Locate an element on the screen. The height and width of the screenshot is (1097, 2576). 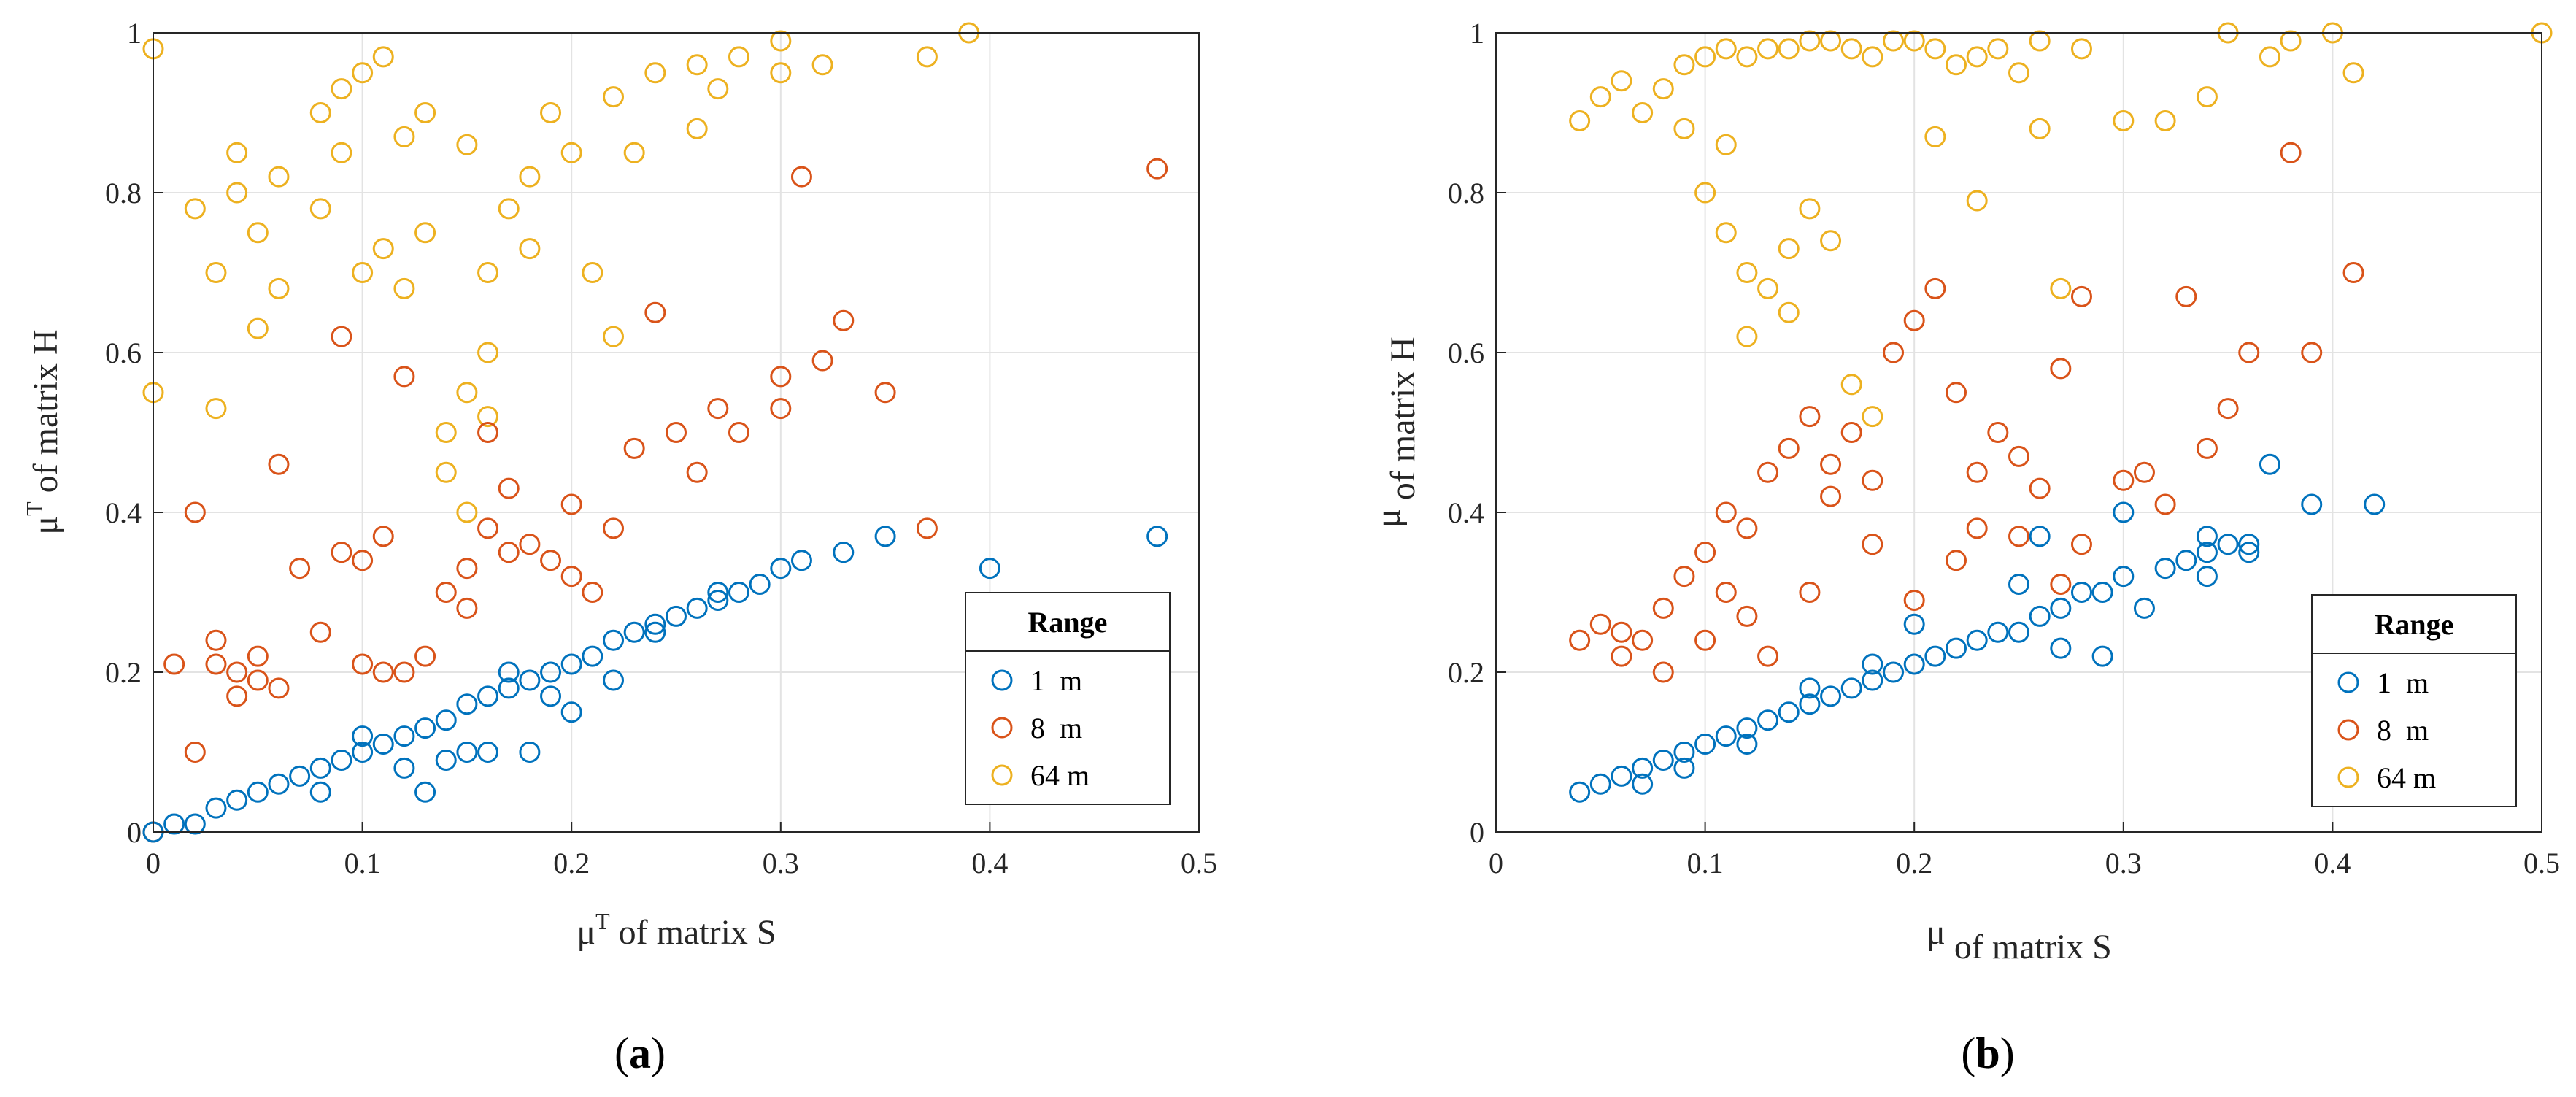
x-tick-label-a: 0.2 is located at coordinates (571, 863).